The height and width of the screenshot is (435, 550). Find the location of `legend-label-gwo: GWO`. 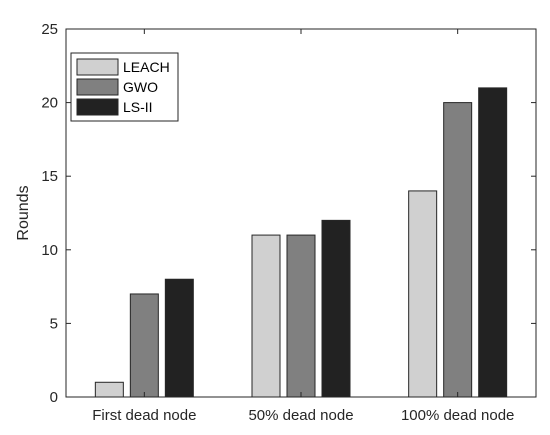

legend-label-gwo: GWO is located at coordinates (140, 87).